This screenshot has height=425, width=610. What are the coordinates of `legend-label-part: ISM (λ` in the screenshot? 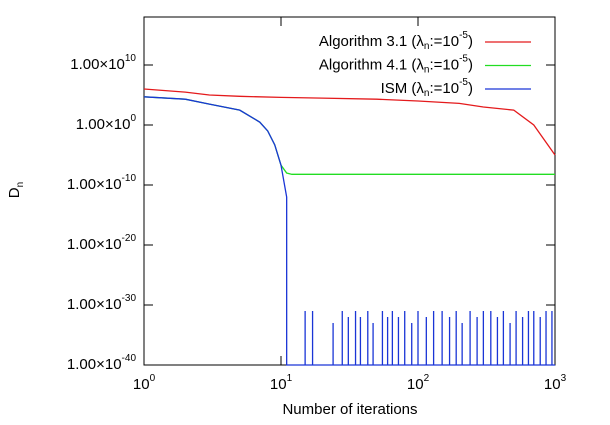 It's located at (403, 88).